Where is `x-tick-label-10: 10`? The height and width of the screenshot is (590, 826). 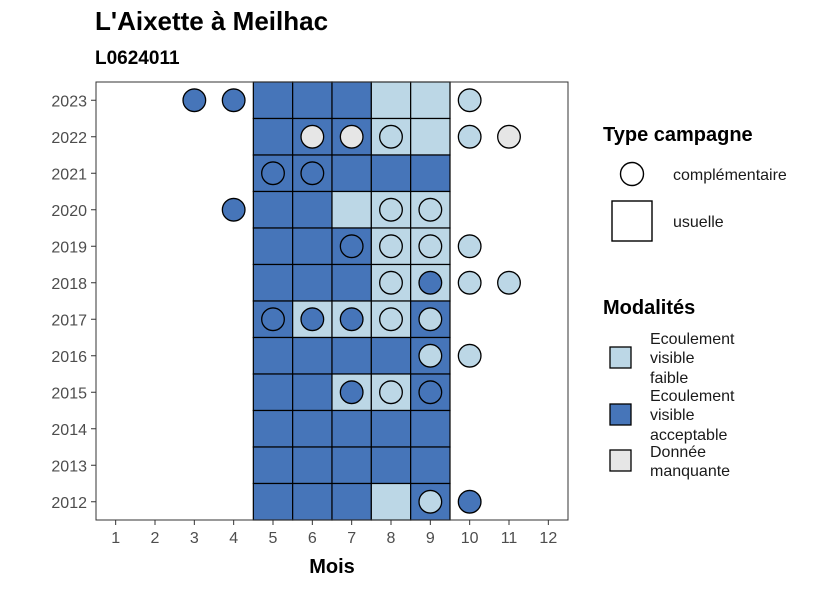 x-tick-label-10: 10 is located at coordinates (470, 538).